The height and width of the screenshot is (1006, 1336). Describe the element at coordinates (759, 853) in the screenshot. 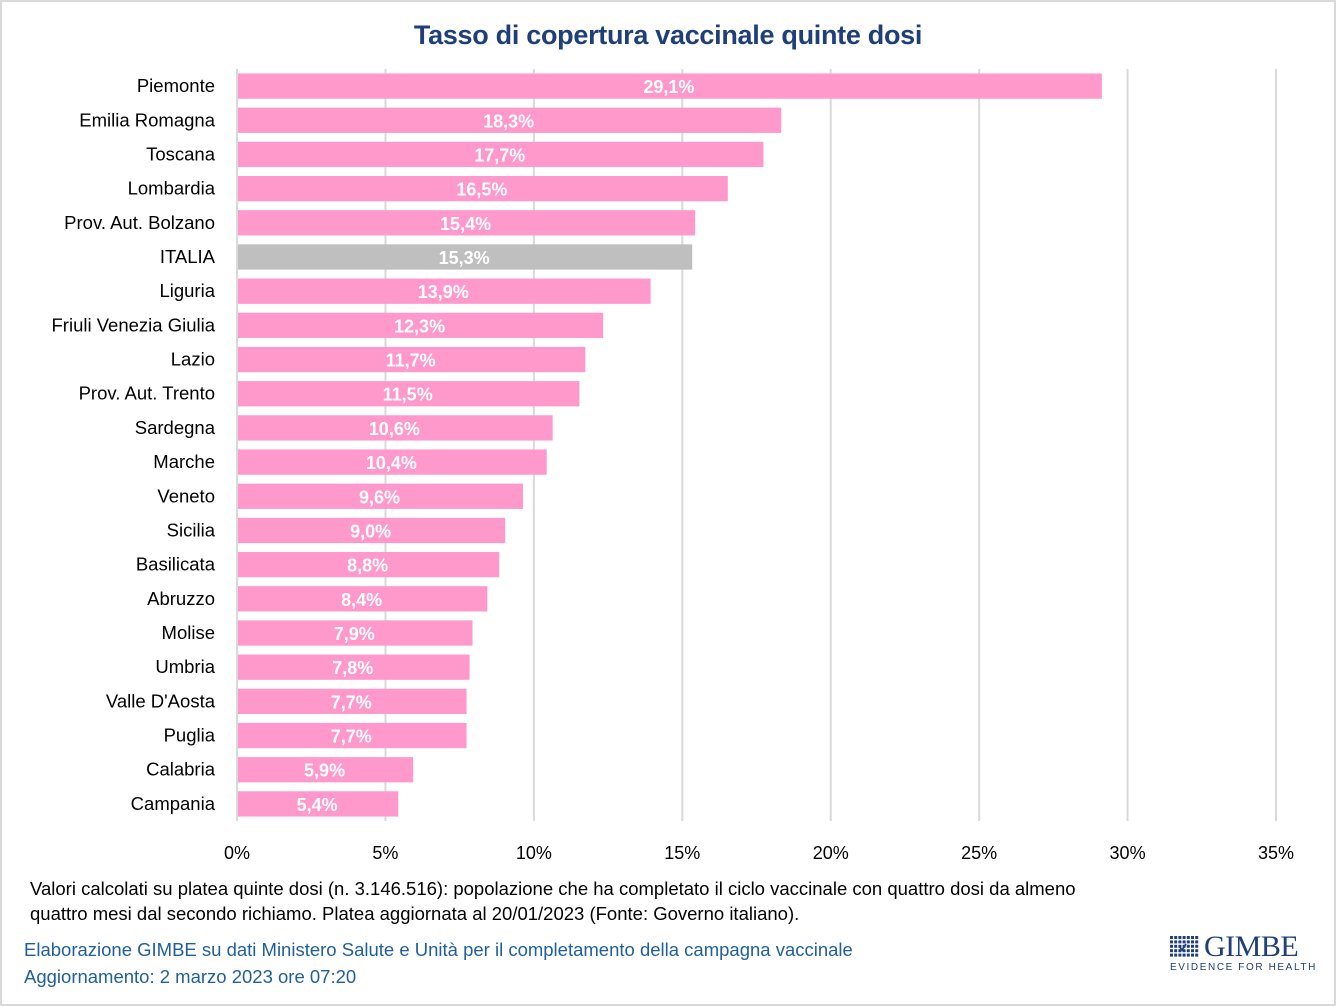

I see `x-tick-labels: 0% 5% 10% 15% 20% 25% 30% 35%` at that location.